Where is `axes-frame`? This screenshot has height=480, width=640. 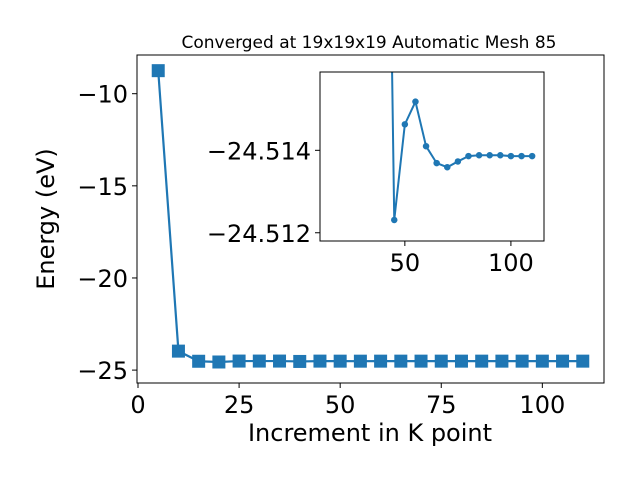 axes-frame is located at coordinates (432, 156).